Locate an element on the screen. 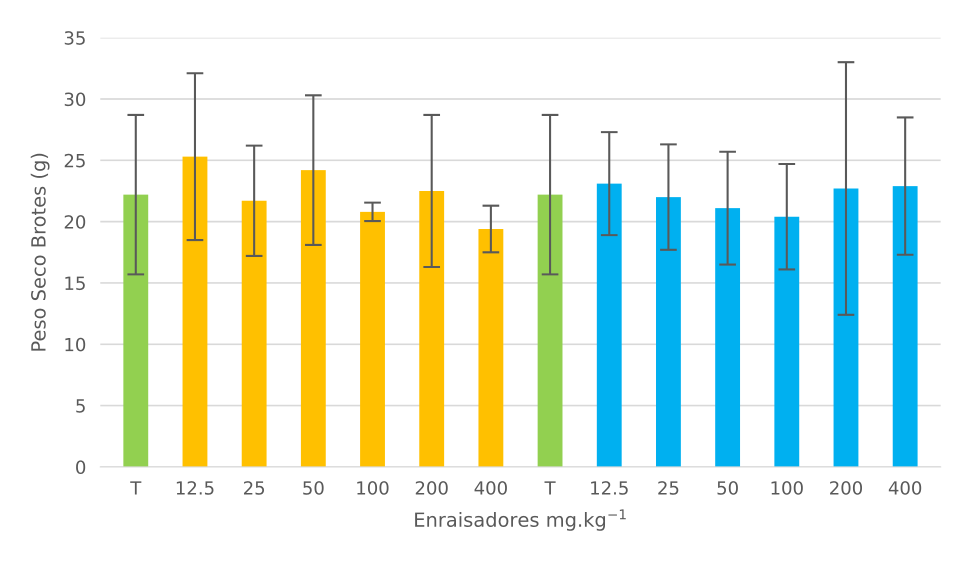 The width and height of the screenshot is (955, 580). x-axis-title: Enraisadores mg.kg$^{−1}$ is located at coordinates (520, 520).